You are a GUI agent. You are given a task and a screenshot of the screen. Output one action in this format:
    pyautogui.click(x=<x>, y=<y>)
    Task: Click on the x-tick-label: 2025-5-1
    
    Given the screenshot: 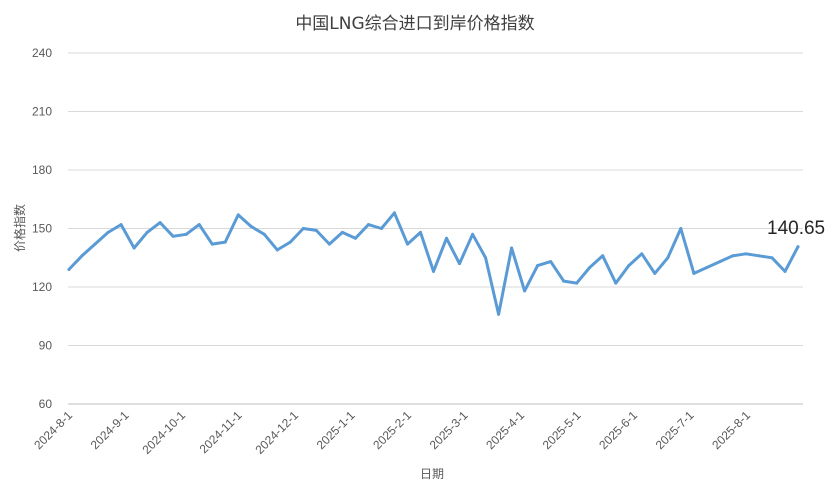 What is the action you would take?
    pyautogui.click(x=562, y=430)
    